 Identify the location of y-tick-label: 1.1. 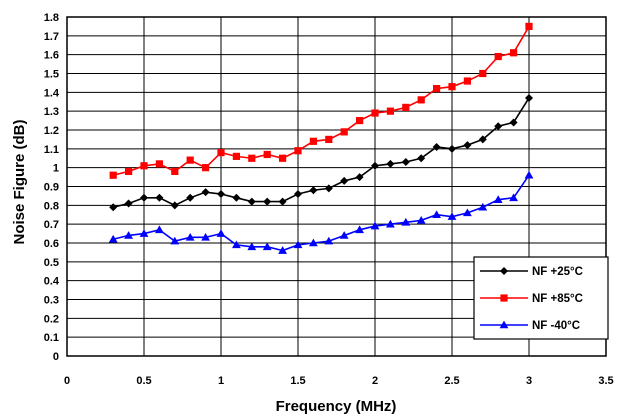
(51, 150).